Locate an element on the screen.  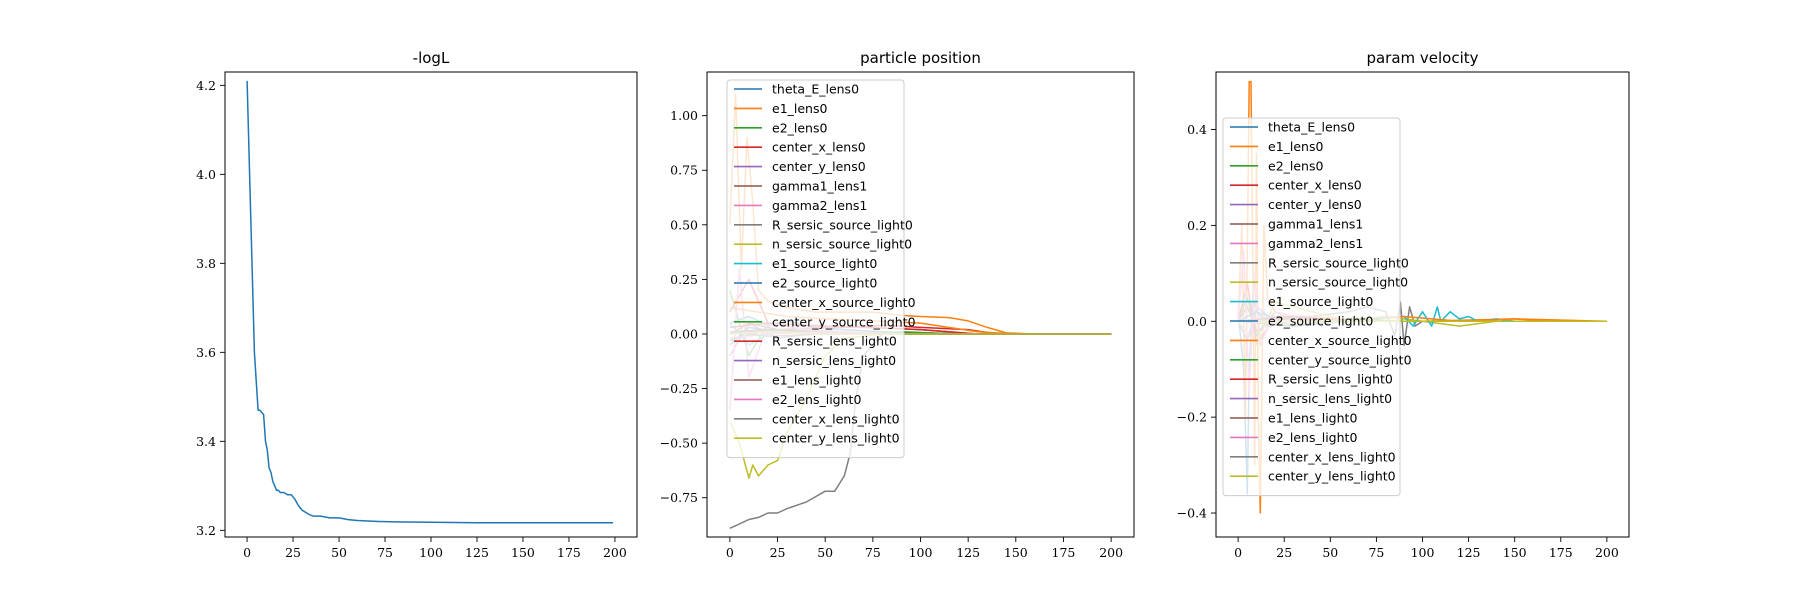
y-tick-label: 0.2 is located at coordinates (1197, 225).